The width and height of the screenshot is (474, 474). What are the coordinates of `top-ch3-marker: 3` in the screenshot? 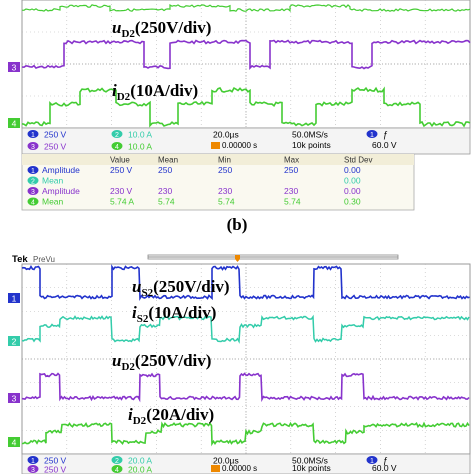 It's located at (14, 67).